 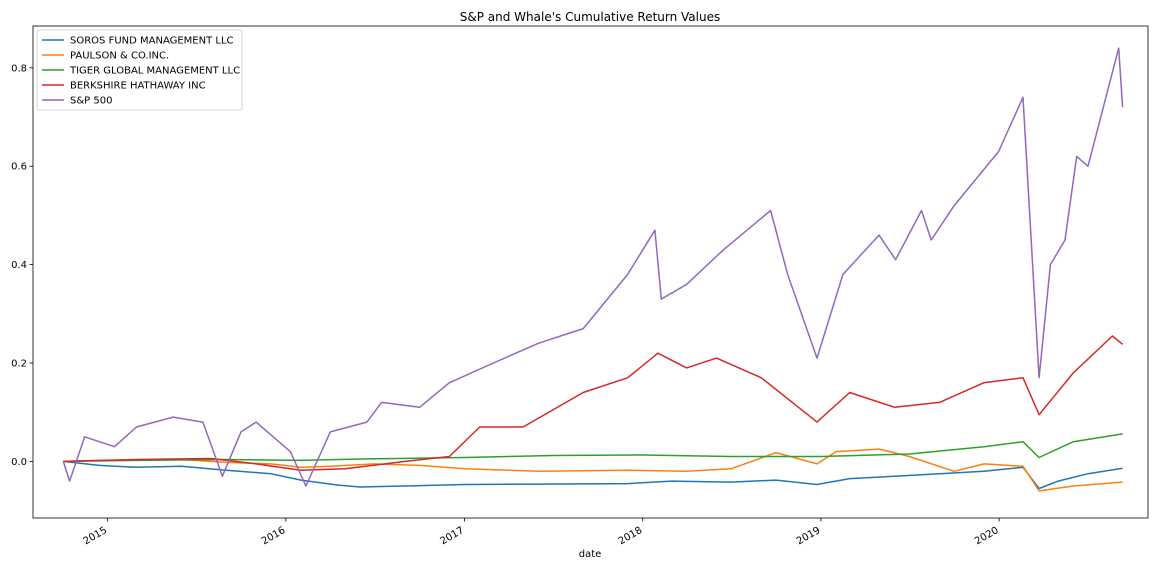 What do you see at coordinates (541, 532) in the screenshot?
I see `x-axis: 2015 2016 2017 2018 2019 2020` at bounding box center [541, 532].